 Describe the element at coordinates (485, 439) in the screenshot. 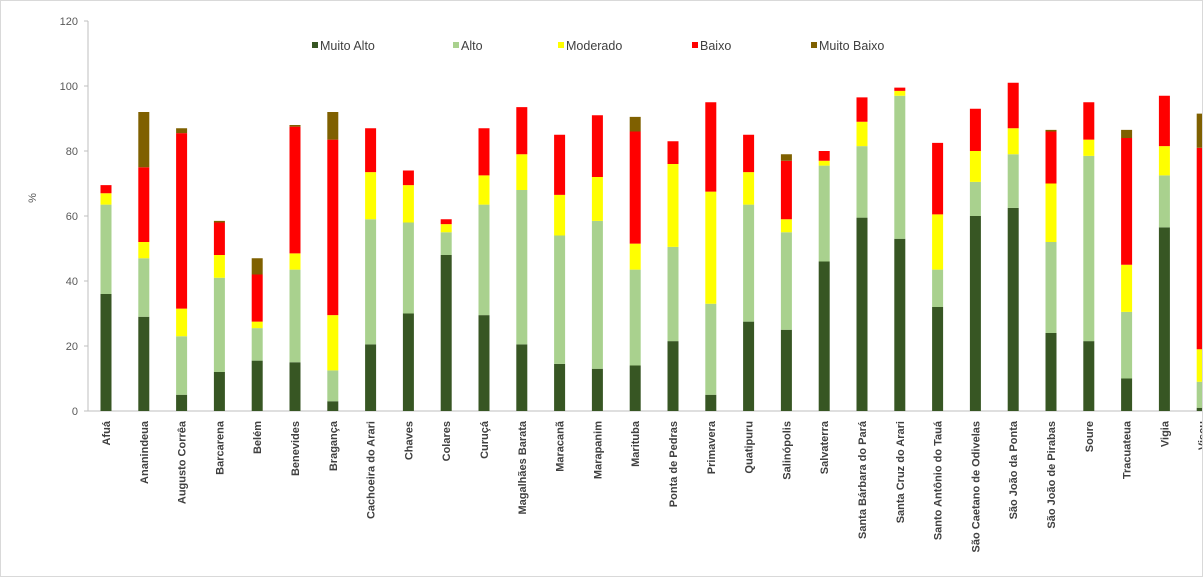

I see `x-tick-label: Curuçá` at that location.